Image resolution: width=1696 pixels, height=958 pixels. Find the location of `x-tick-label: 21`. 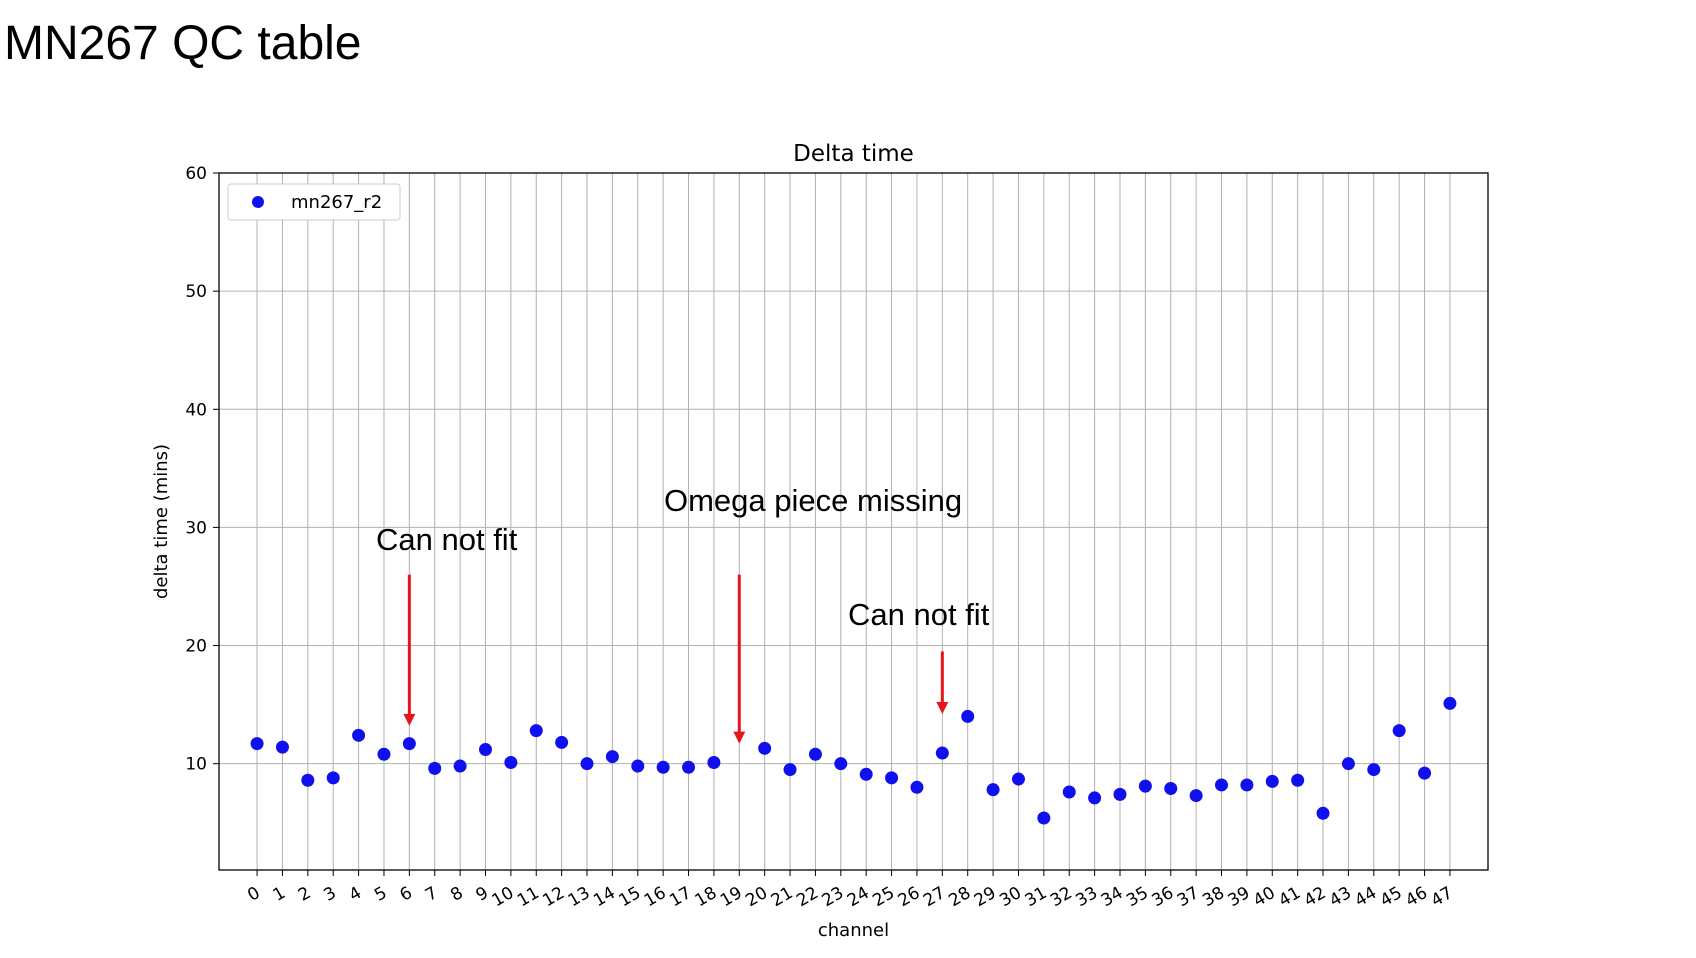

x-tick-label: 21 is located at coordinates (782, 897).